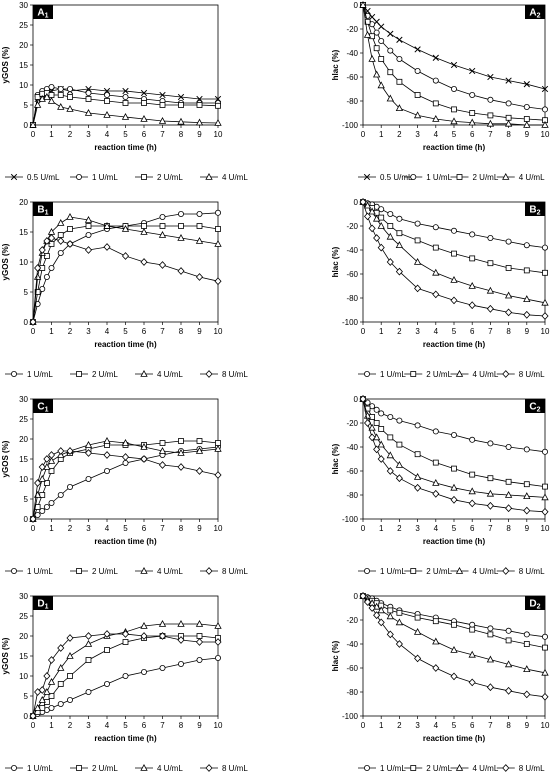  Describe the element at coordinates (23, 596) in the screenshot. I see `y-tick-label: 30` at that location.